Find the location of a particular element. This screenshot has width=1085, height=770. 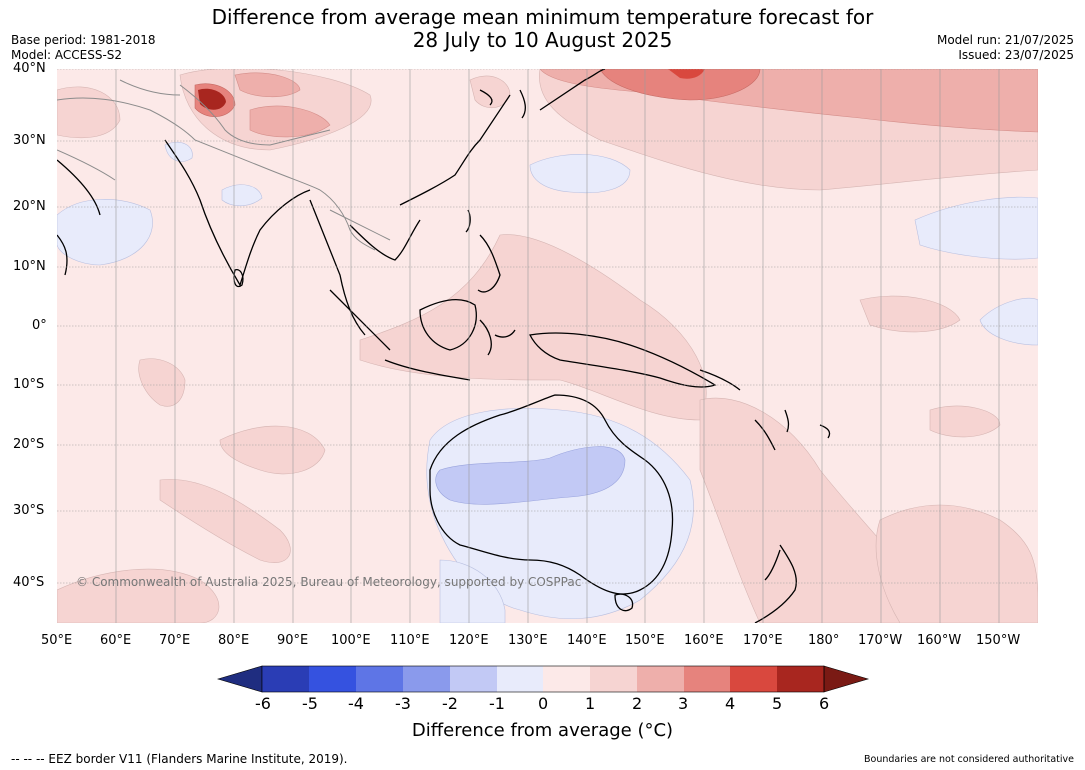

lon-label: 50°E is located at coordinates (57, 640).